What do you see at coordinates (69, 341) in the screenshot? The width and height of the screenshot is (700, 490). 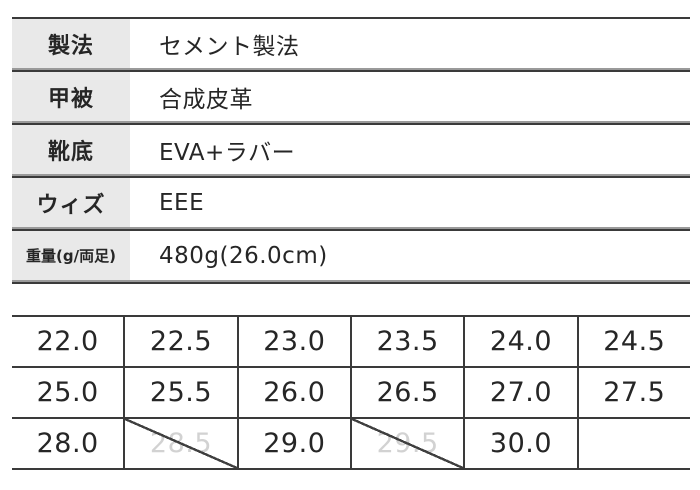 I see `size-cell: 22.0` at bounding box center [69, 341].